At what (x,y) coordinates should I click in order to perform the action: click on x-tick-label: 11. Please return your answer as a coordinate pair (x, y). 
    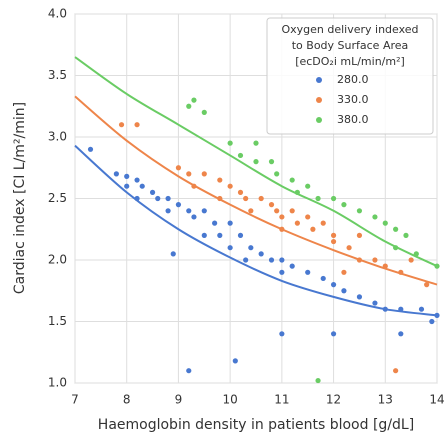
    Looking at the image, I should click on (281, 400).